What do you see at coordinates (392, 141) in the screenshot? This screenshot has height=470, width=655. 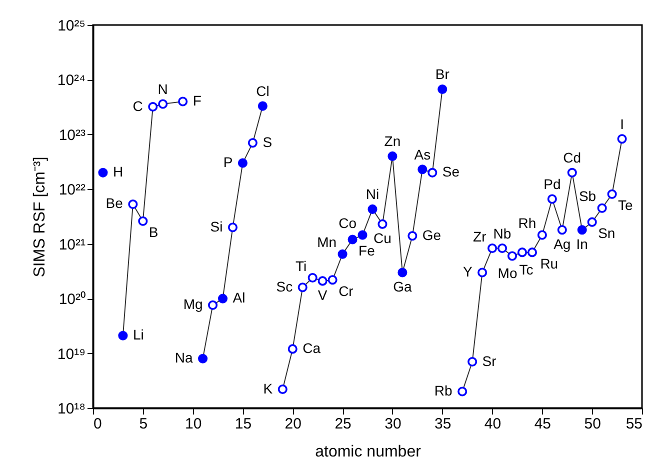 I see `annotation: Zn` at bounding box center [392, 141].